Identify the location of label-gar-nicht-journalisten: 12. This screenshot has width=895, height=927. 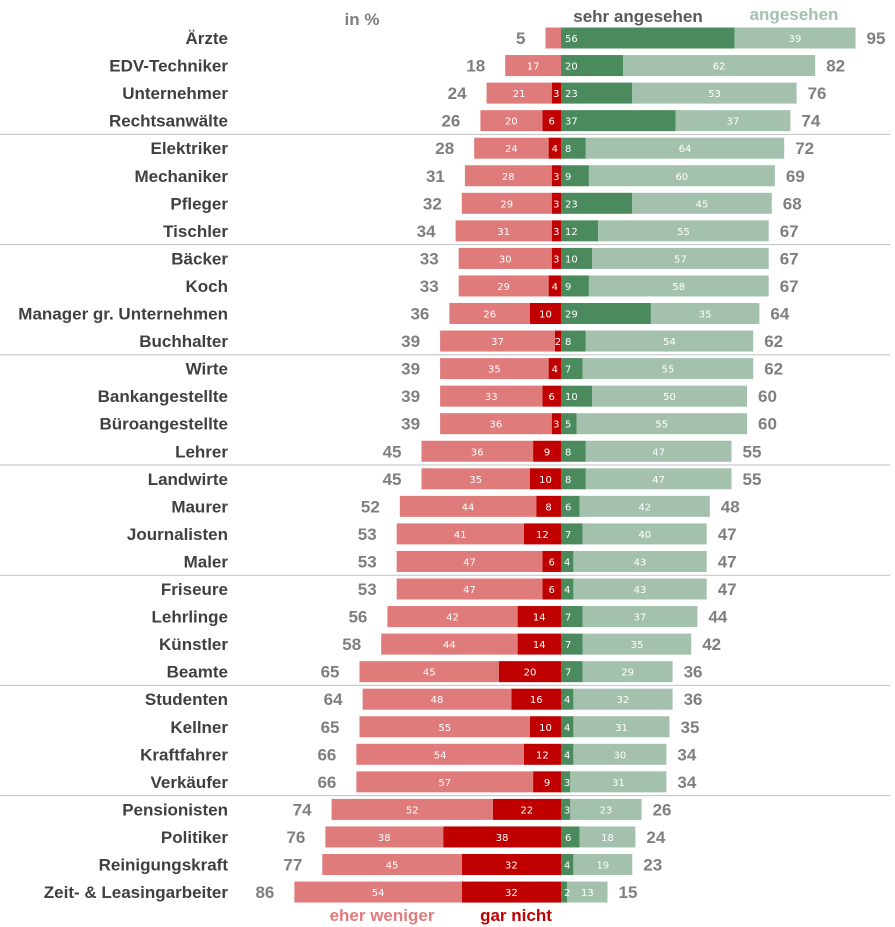
(542, 535).